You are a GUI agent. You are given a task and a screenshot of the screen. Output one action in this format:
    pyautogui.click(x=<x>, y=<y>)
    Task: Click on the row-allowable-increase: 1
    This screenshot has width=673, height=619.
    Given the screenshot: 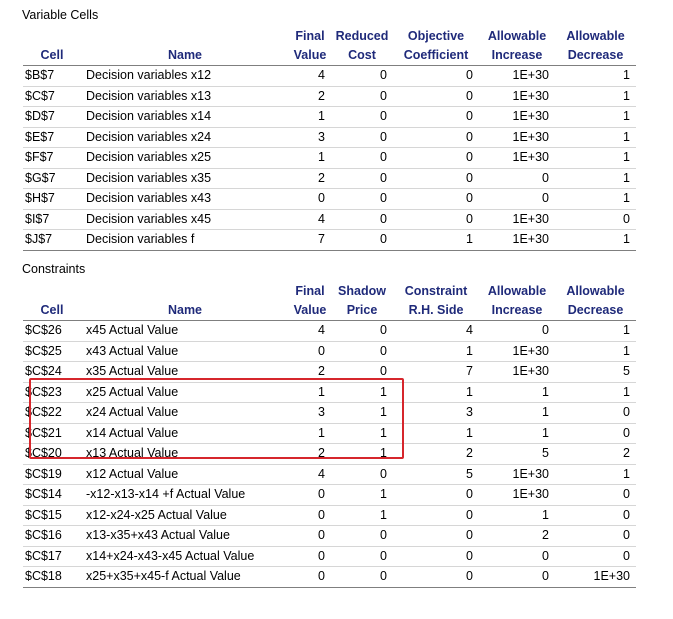 What is the action you would take?
    pyautogui.click(x=517, y=413)
    